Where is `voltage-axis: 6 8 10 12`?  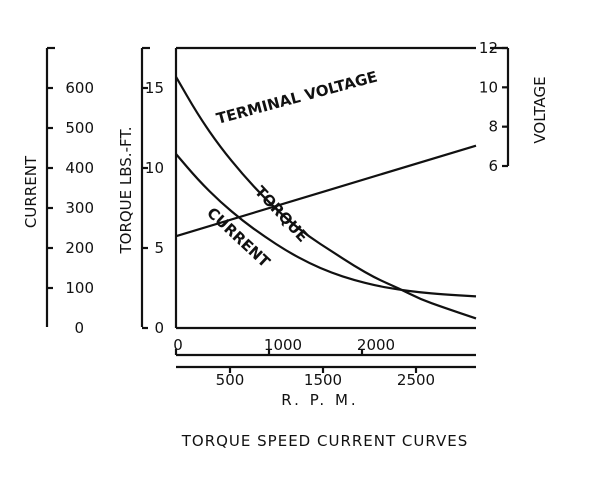
voltage-axis: 6 8 10 12 is located at coordinates (494, 107).